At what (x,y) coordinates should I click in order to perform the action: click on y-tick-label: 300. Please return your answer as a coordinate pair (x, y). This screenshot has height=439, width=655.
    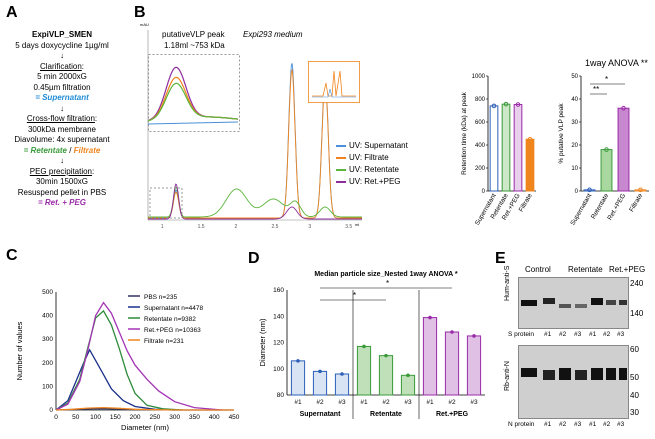
    Looking at the image, I should click on (47, 339).